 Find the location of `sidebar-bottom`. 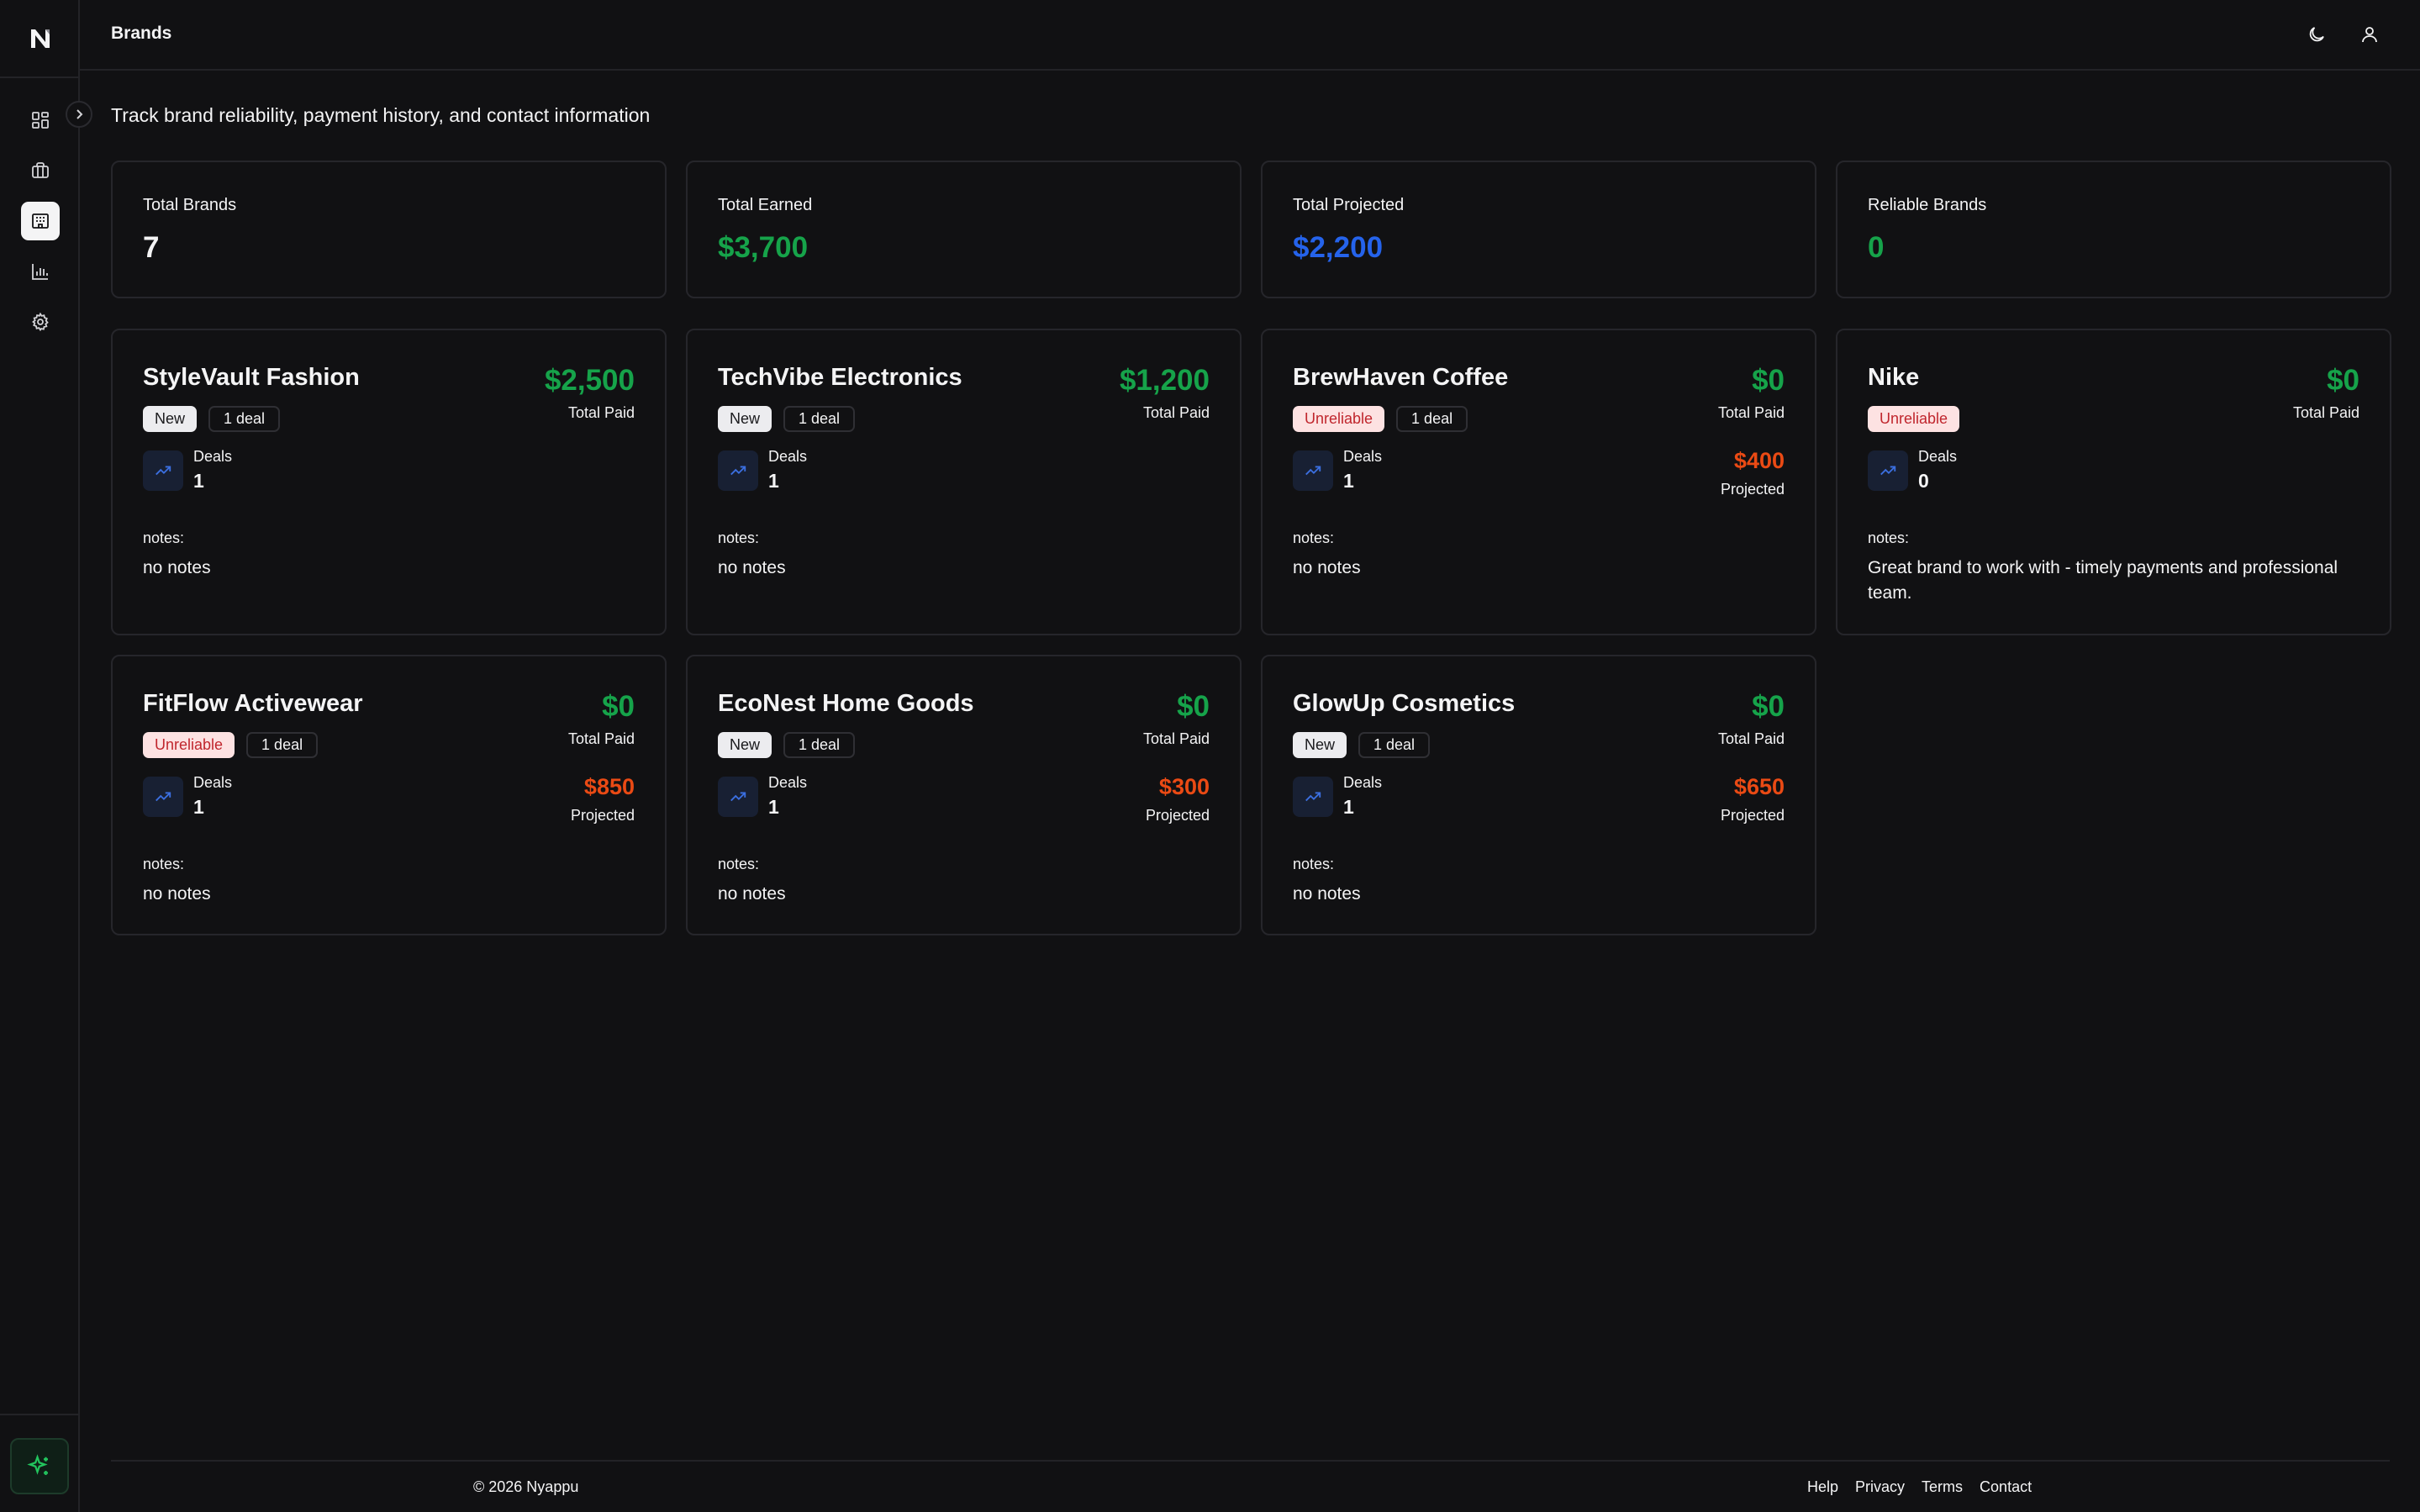

sidebar-bottom is located at coordinates (40, 1463).